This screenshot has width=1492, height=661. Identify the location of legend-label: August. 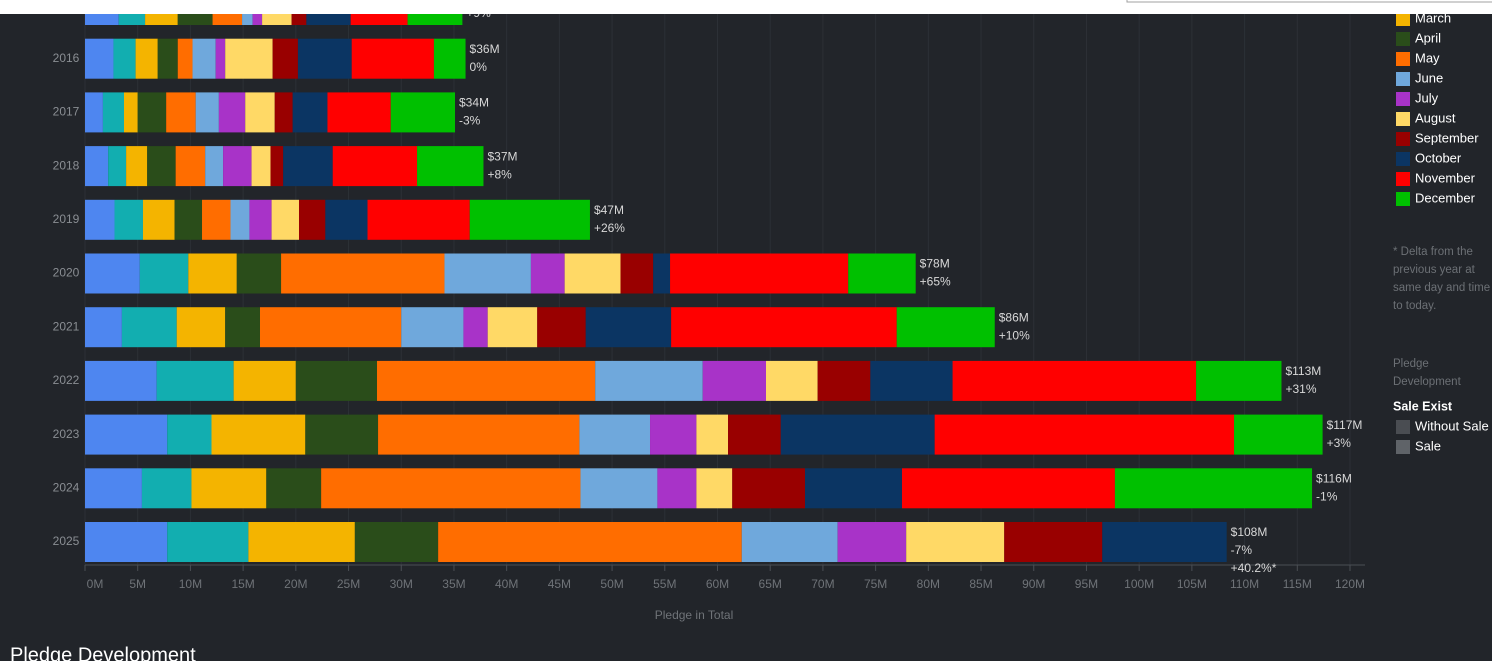
(1435, 117).